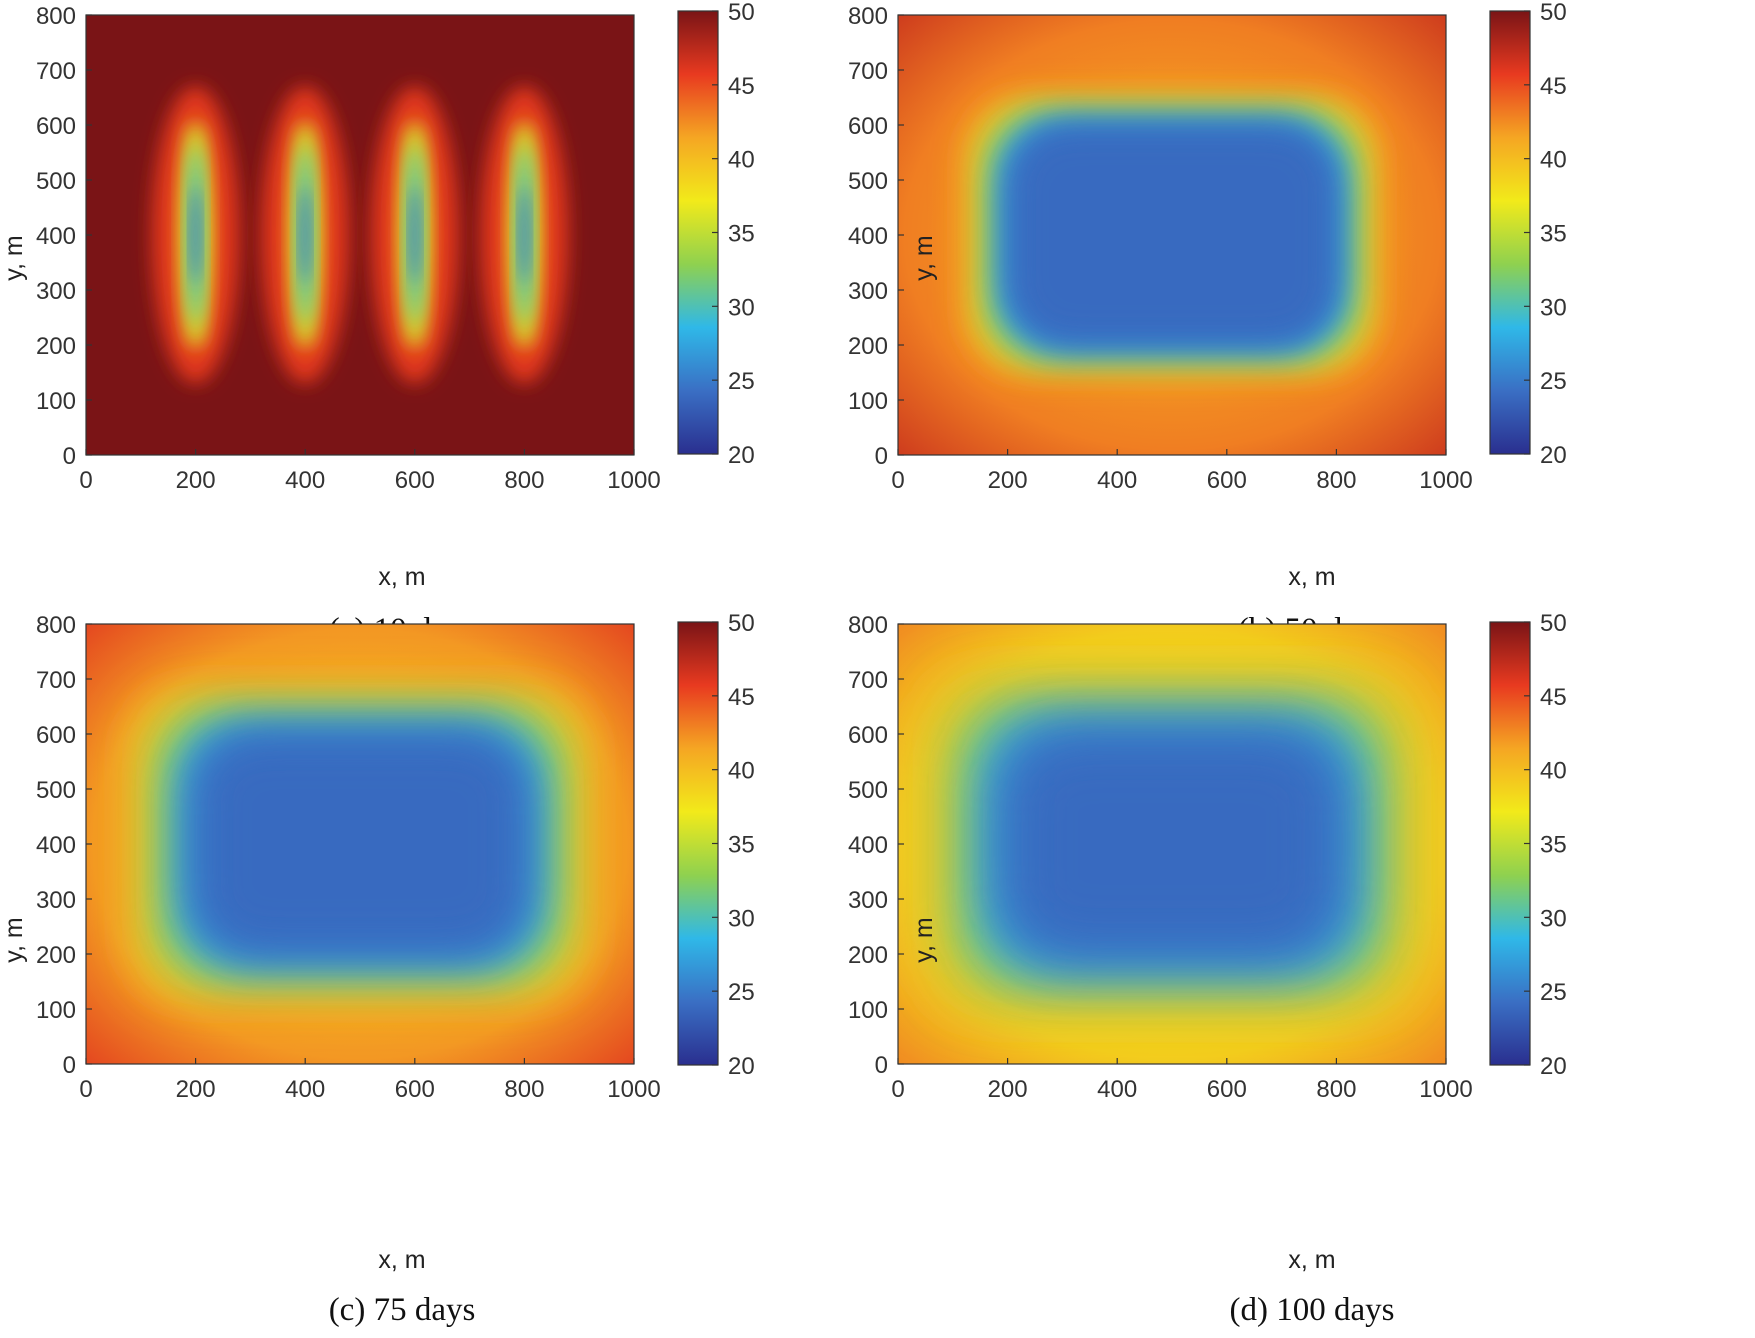 This screenshot has height=1338, width=1755. I want to click on caption-d: (d) 100 days, so click(1312, 1310).